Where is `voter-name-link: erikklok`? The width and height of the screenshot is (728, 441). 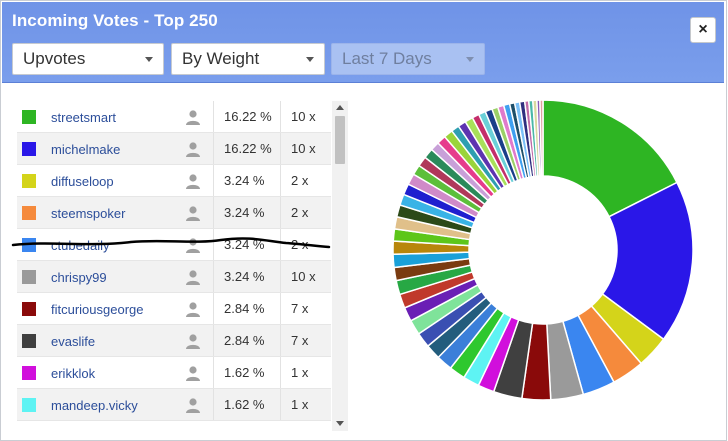
voter-name-link: erikklok is located at coordinates (73, 373).